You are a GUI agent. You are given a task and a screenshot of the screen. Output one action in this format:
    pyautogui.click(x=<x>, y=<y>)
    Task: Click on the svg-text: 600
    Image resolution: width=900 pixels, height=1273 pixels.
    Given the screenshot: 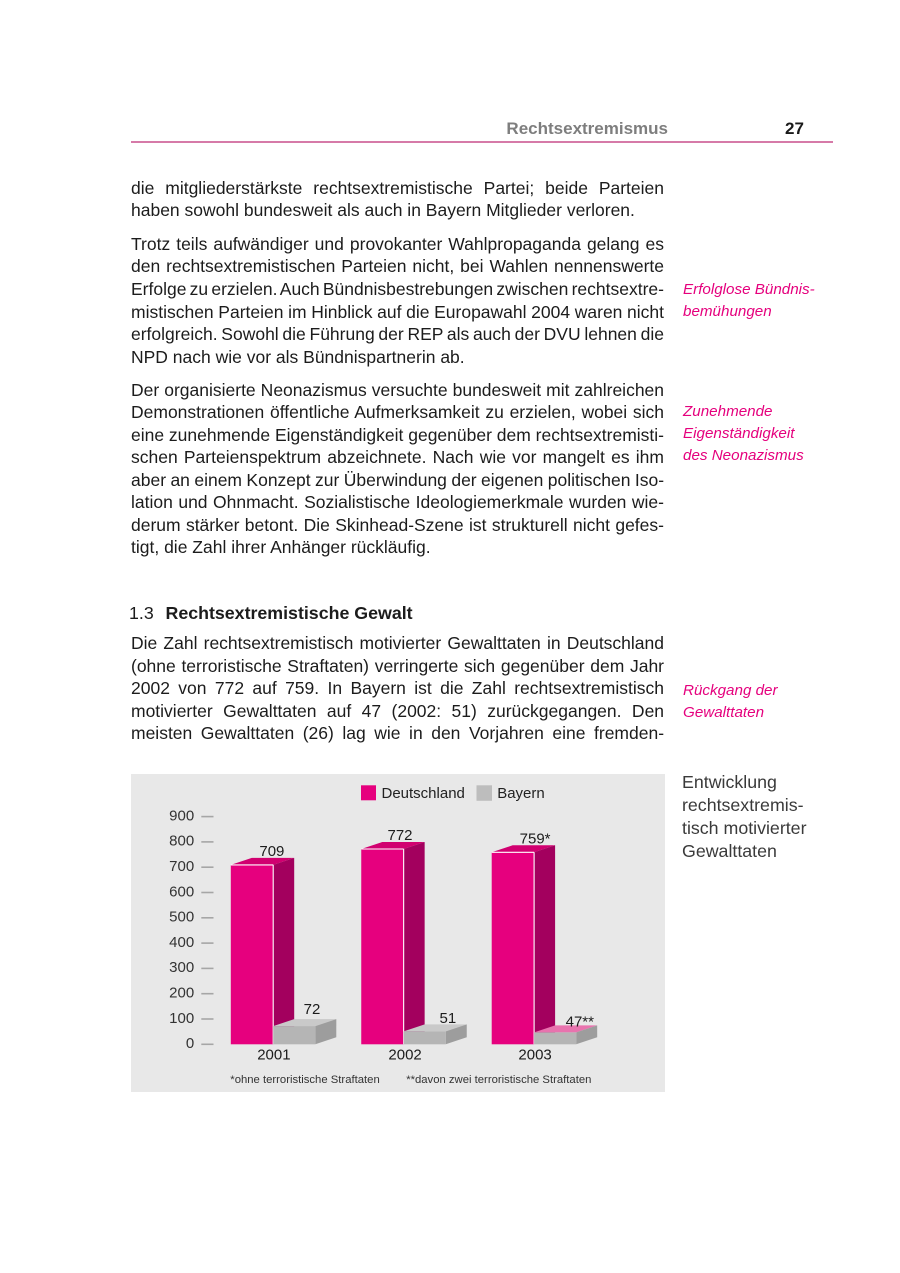 What is the action you would take?
    pyautogui.click(x=181, y=891)
    